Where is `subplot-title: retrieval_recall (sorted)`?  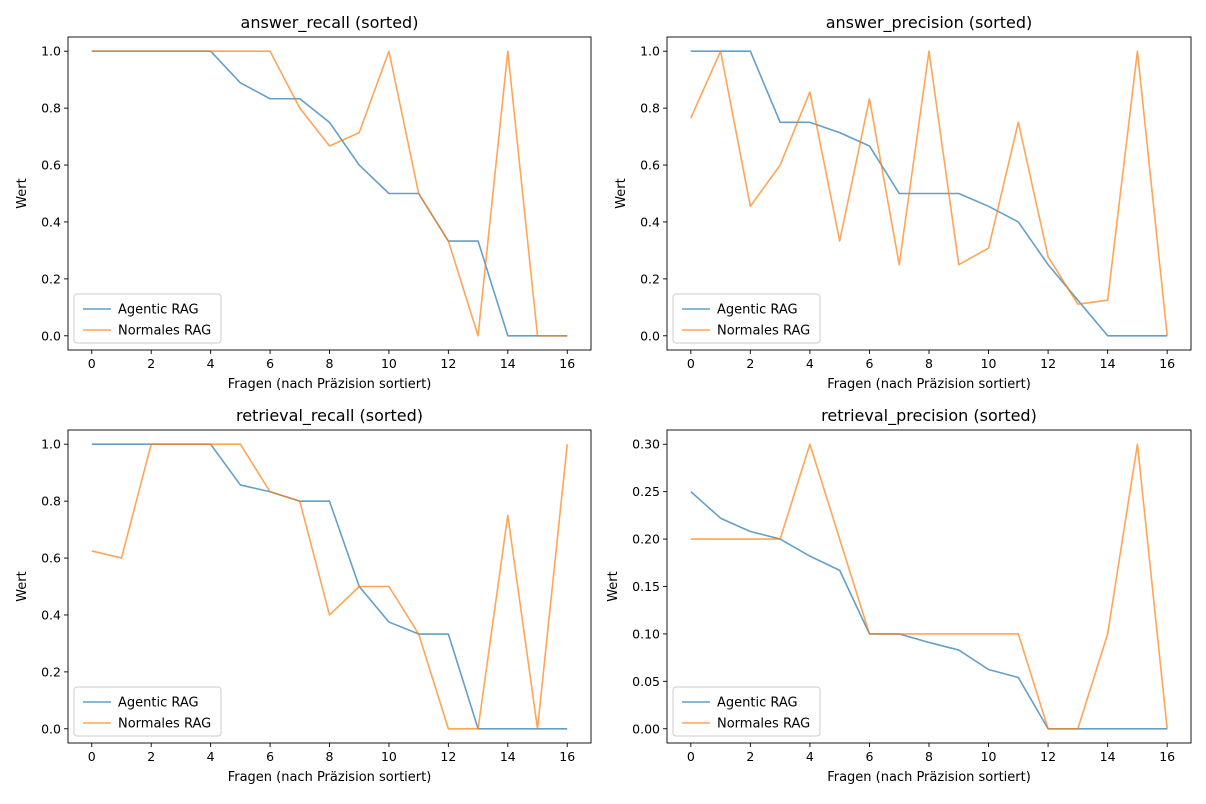 subplot-title: retrieval_recall (sorted) is located at coordinates (329, 416).